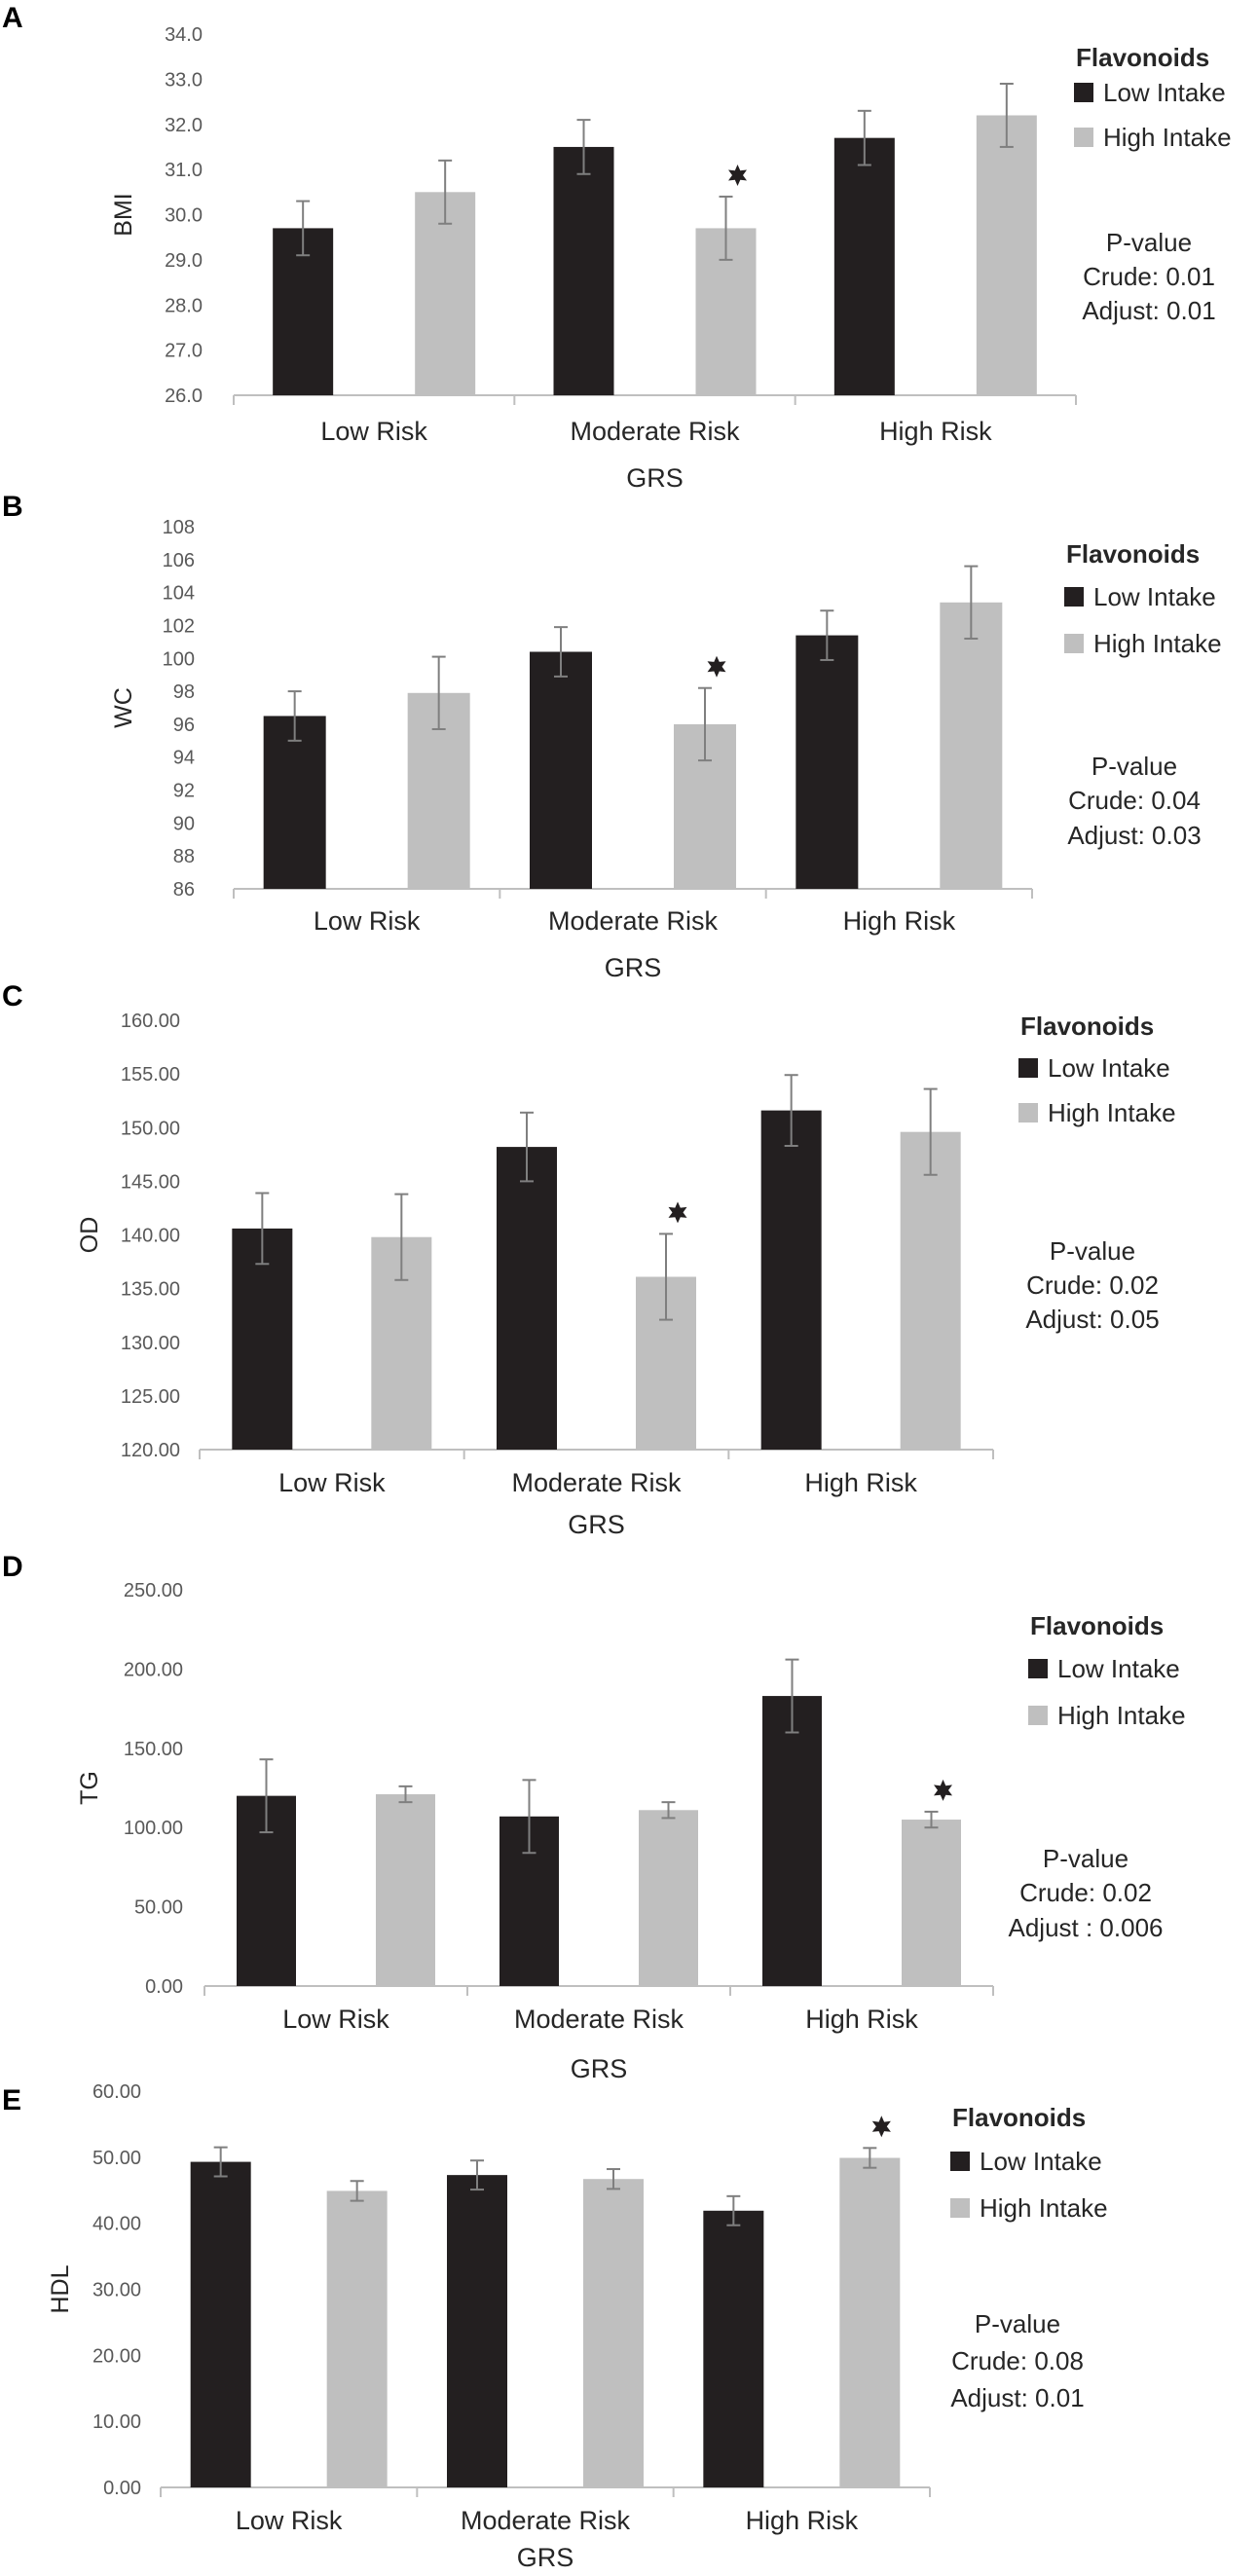 This screenshot has width=1258, height=2576. What do you see at coordinates (116, 2290) in the screenshot?
I see `y-tick-label: 30.00` at bounding box center [116, 2290].